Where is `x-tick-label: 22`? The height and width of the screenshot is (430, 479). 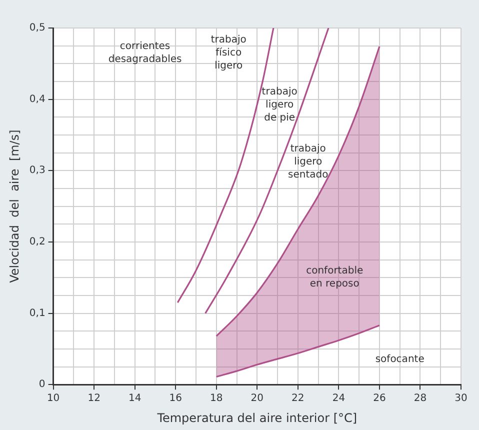
x-tick-label: 22 is located at coordinates (298, 398).